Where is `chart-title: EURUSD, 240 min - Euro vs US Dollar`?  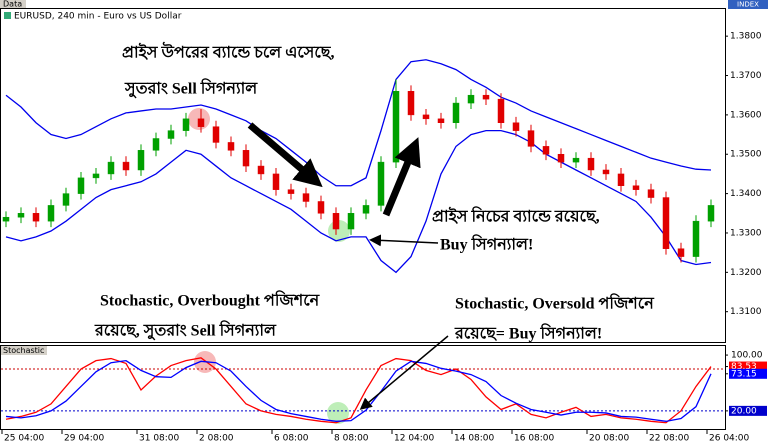
chart-title: EURUSD, 240 min - Euro vs US Dollar is located at coordinates (98, 17).